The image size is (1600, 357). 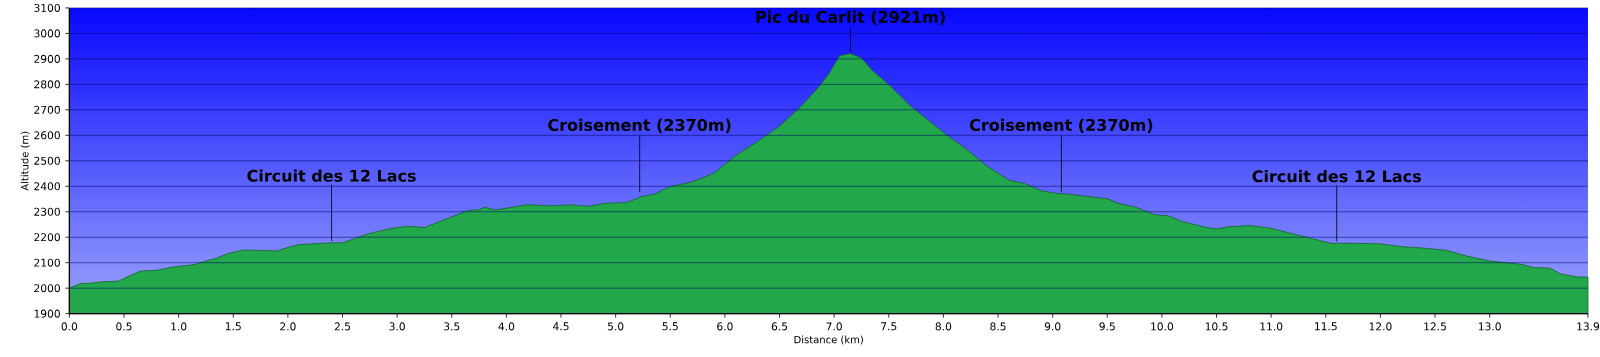 What do you see at coordinates (47, 58) in the screenshot?
I see `y-tick-label: 2900` at bounding box center [47, 58].